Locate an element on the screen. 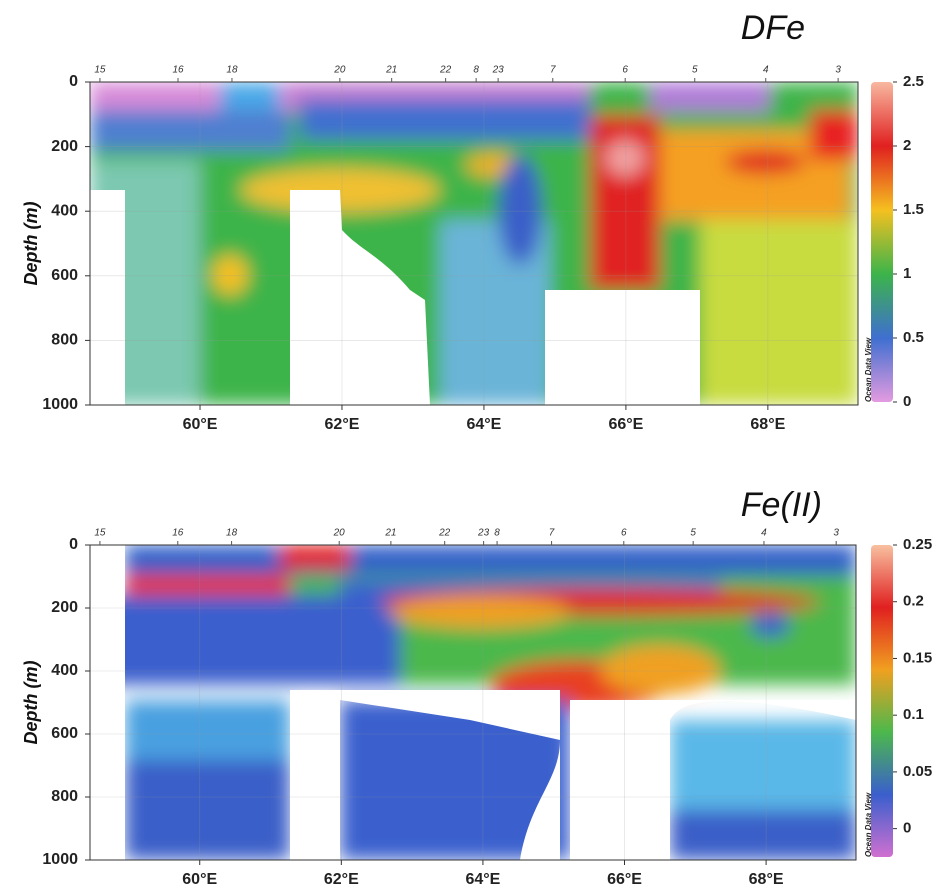 The height and width of the screenshot is (893, 937). colorbar-tick-label: 1.5 is located at coordinates (913, 209).